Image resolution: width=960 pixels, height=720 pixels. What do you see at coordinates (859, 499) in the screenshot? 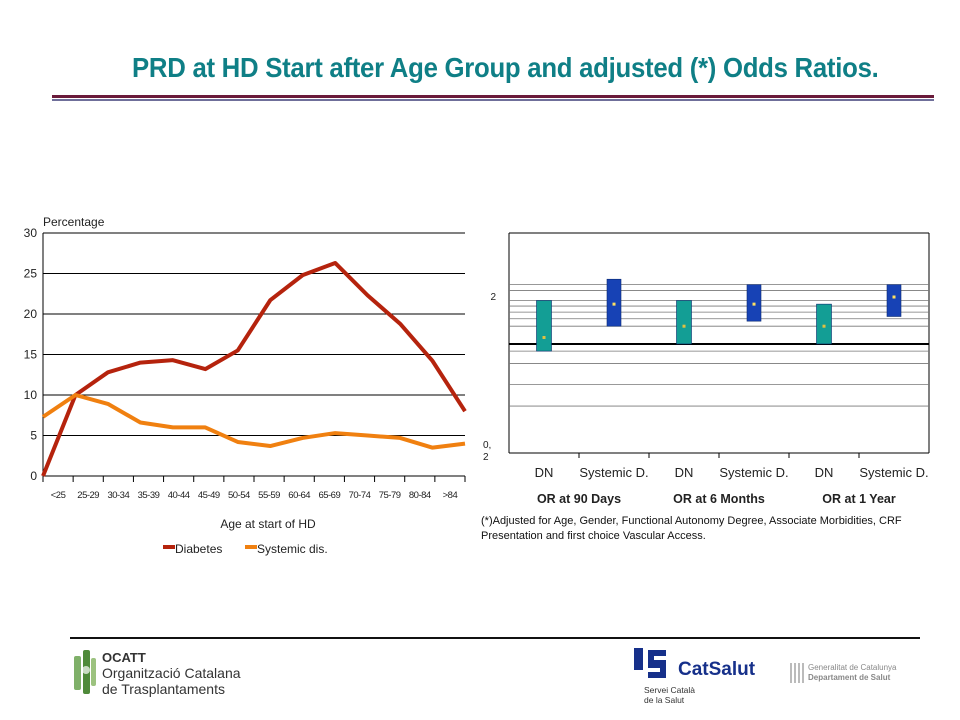
I see `group-label: OR at 1 Year` at bounding box center [859, 499].